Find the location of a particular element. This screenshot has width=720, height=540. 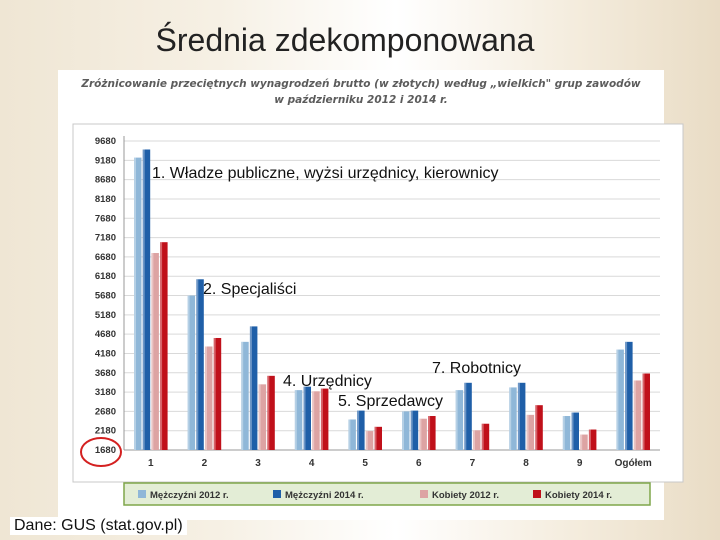

y-tick-label: 5180 is located at coordinates (105, 315).